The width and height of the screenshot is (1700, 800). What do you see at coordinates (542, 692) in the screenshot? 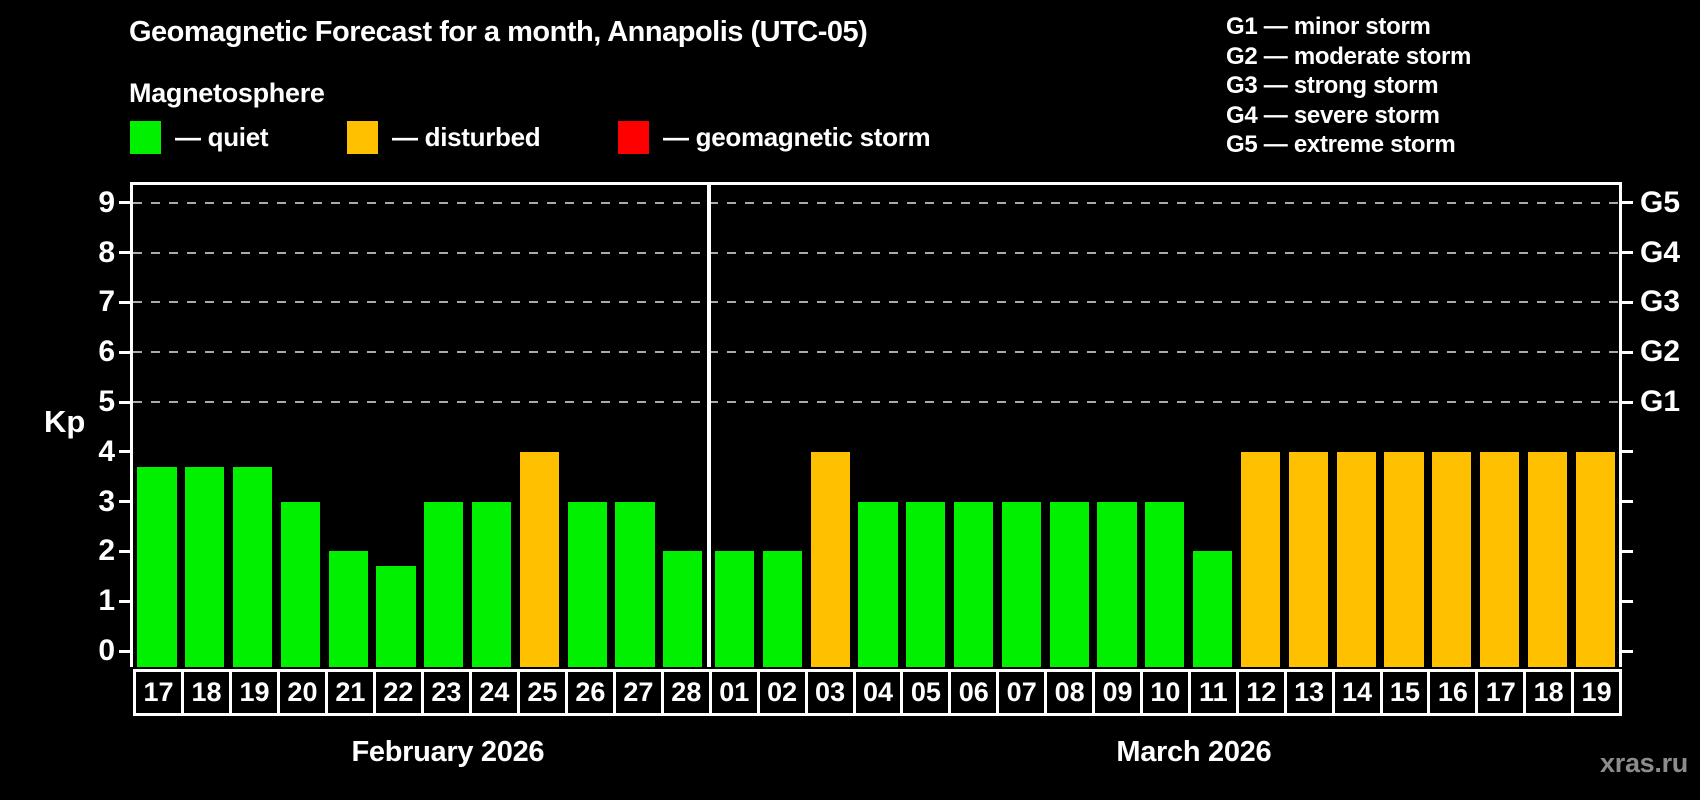
I see `day-label-cell: 25` at bounding box center [542, 692].